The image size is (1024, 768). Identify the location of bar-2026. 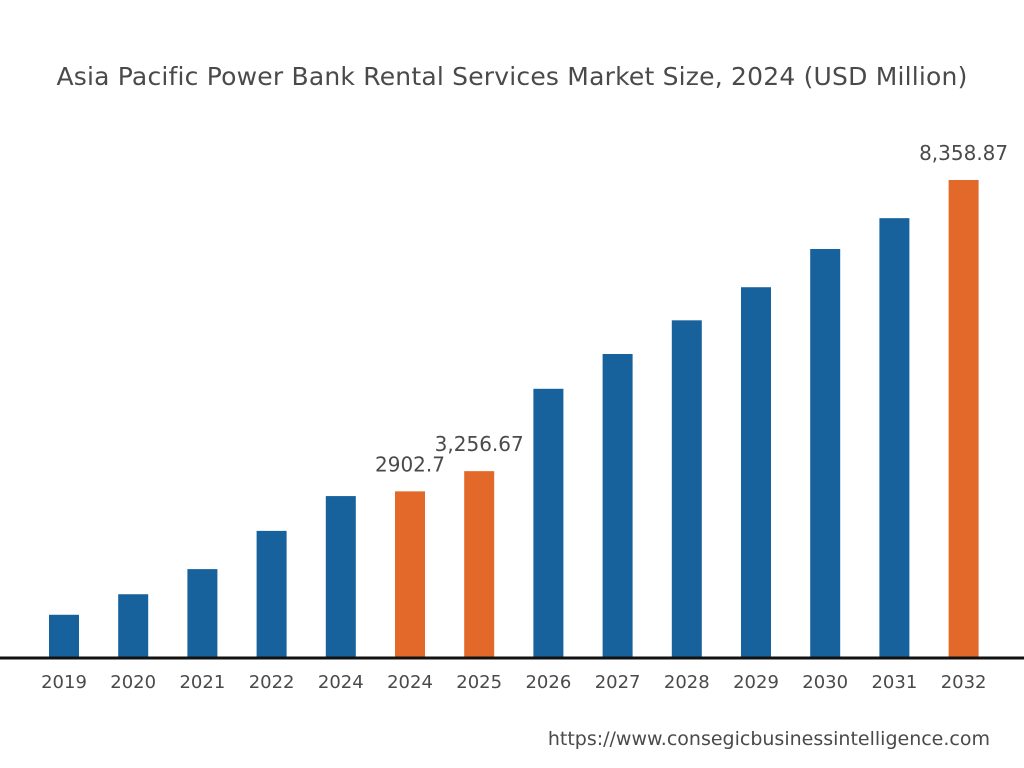
(548, 522).